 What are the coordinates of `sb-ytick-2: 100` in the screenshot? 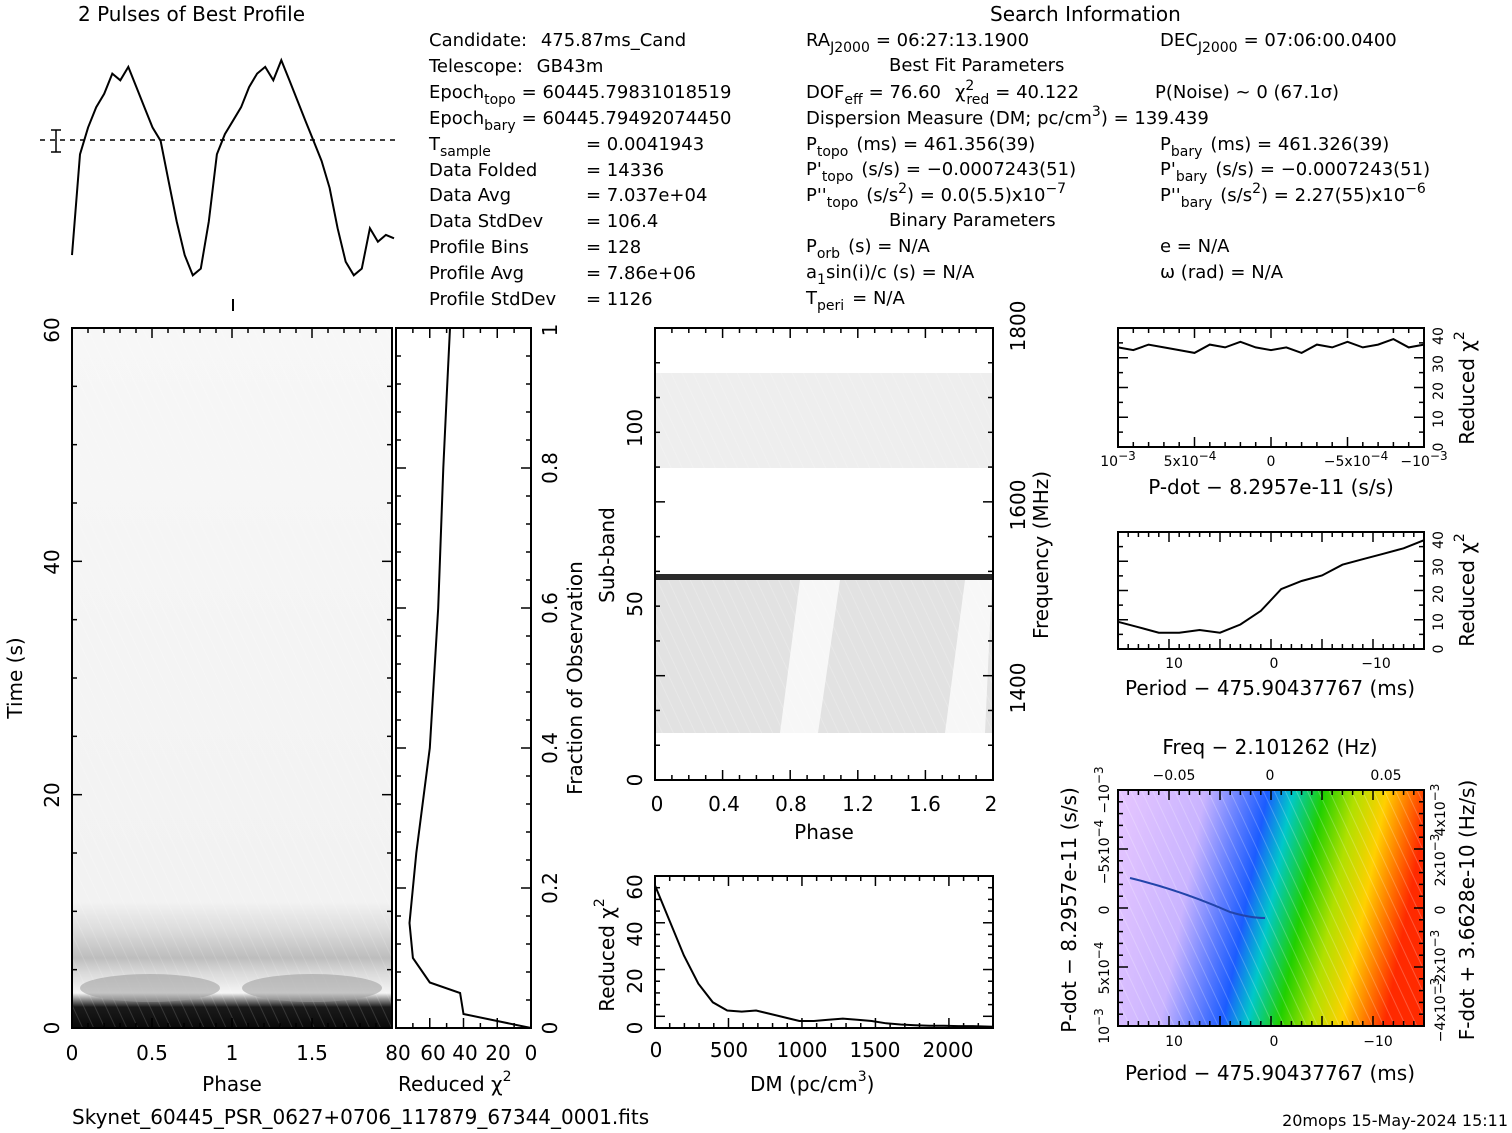 It's located at (635, 428).